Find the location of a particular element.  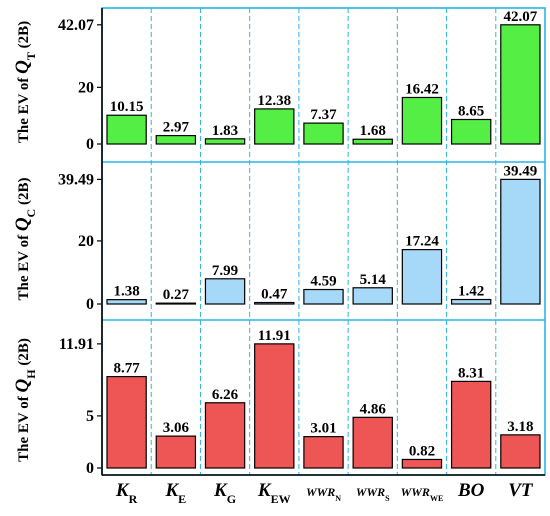

x-category-label: VT is located at coordinates (521, 490).